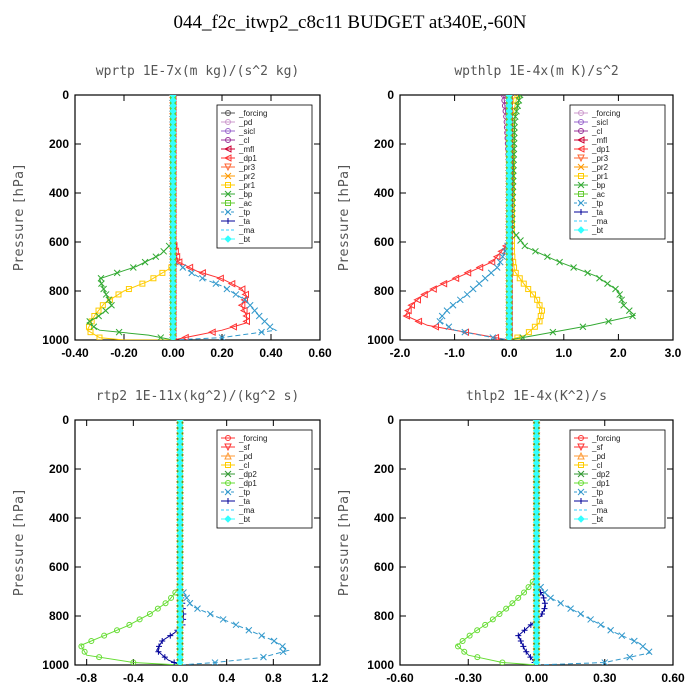  What do you see at coordinates (554, 542) in the screenshot?
I see `series-group` at bounding box center [554, 542].